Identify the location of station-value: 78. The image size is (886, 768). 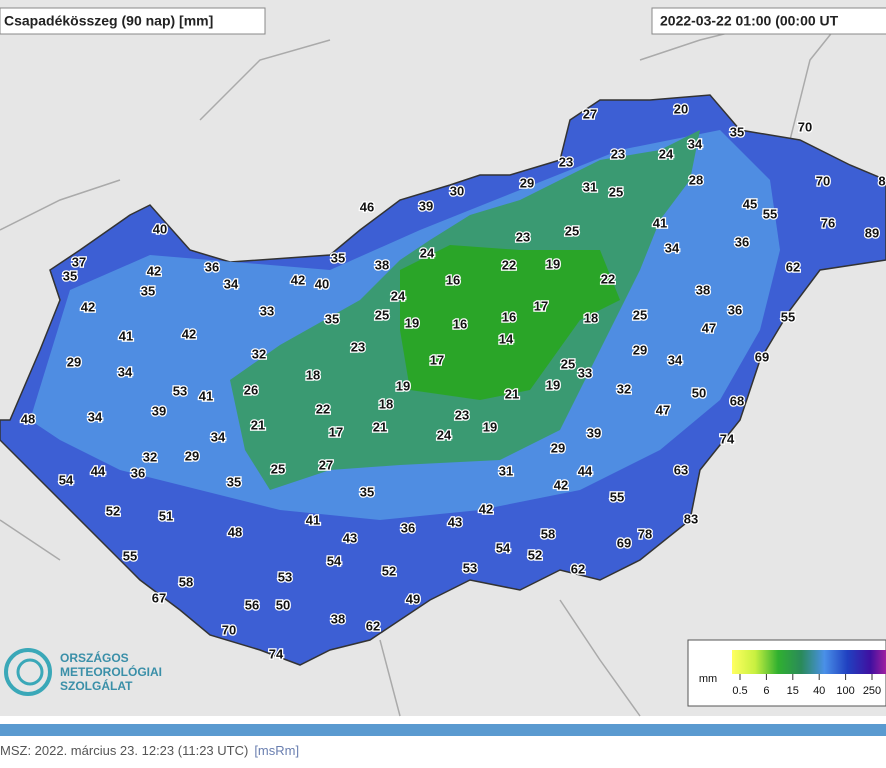
(645, 533).